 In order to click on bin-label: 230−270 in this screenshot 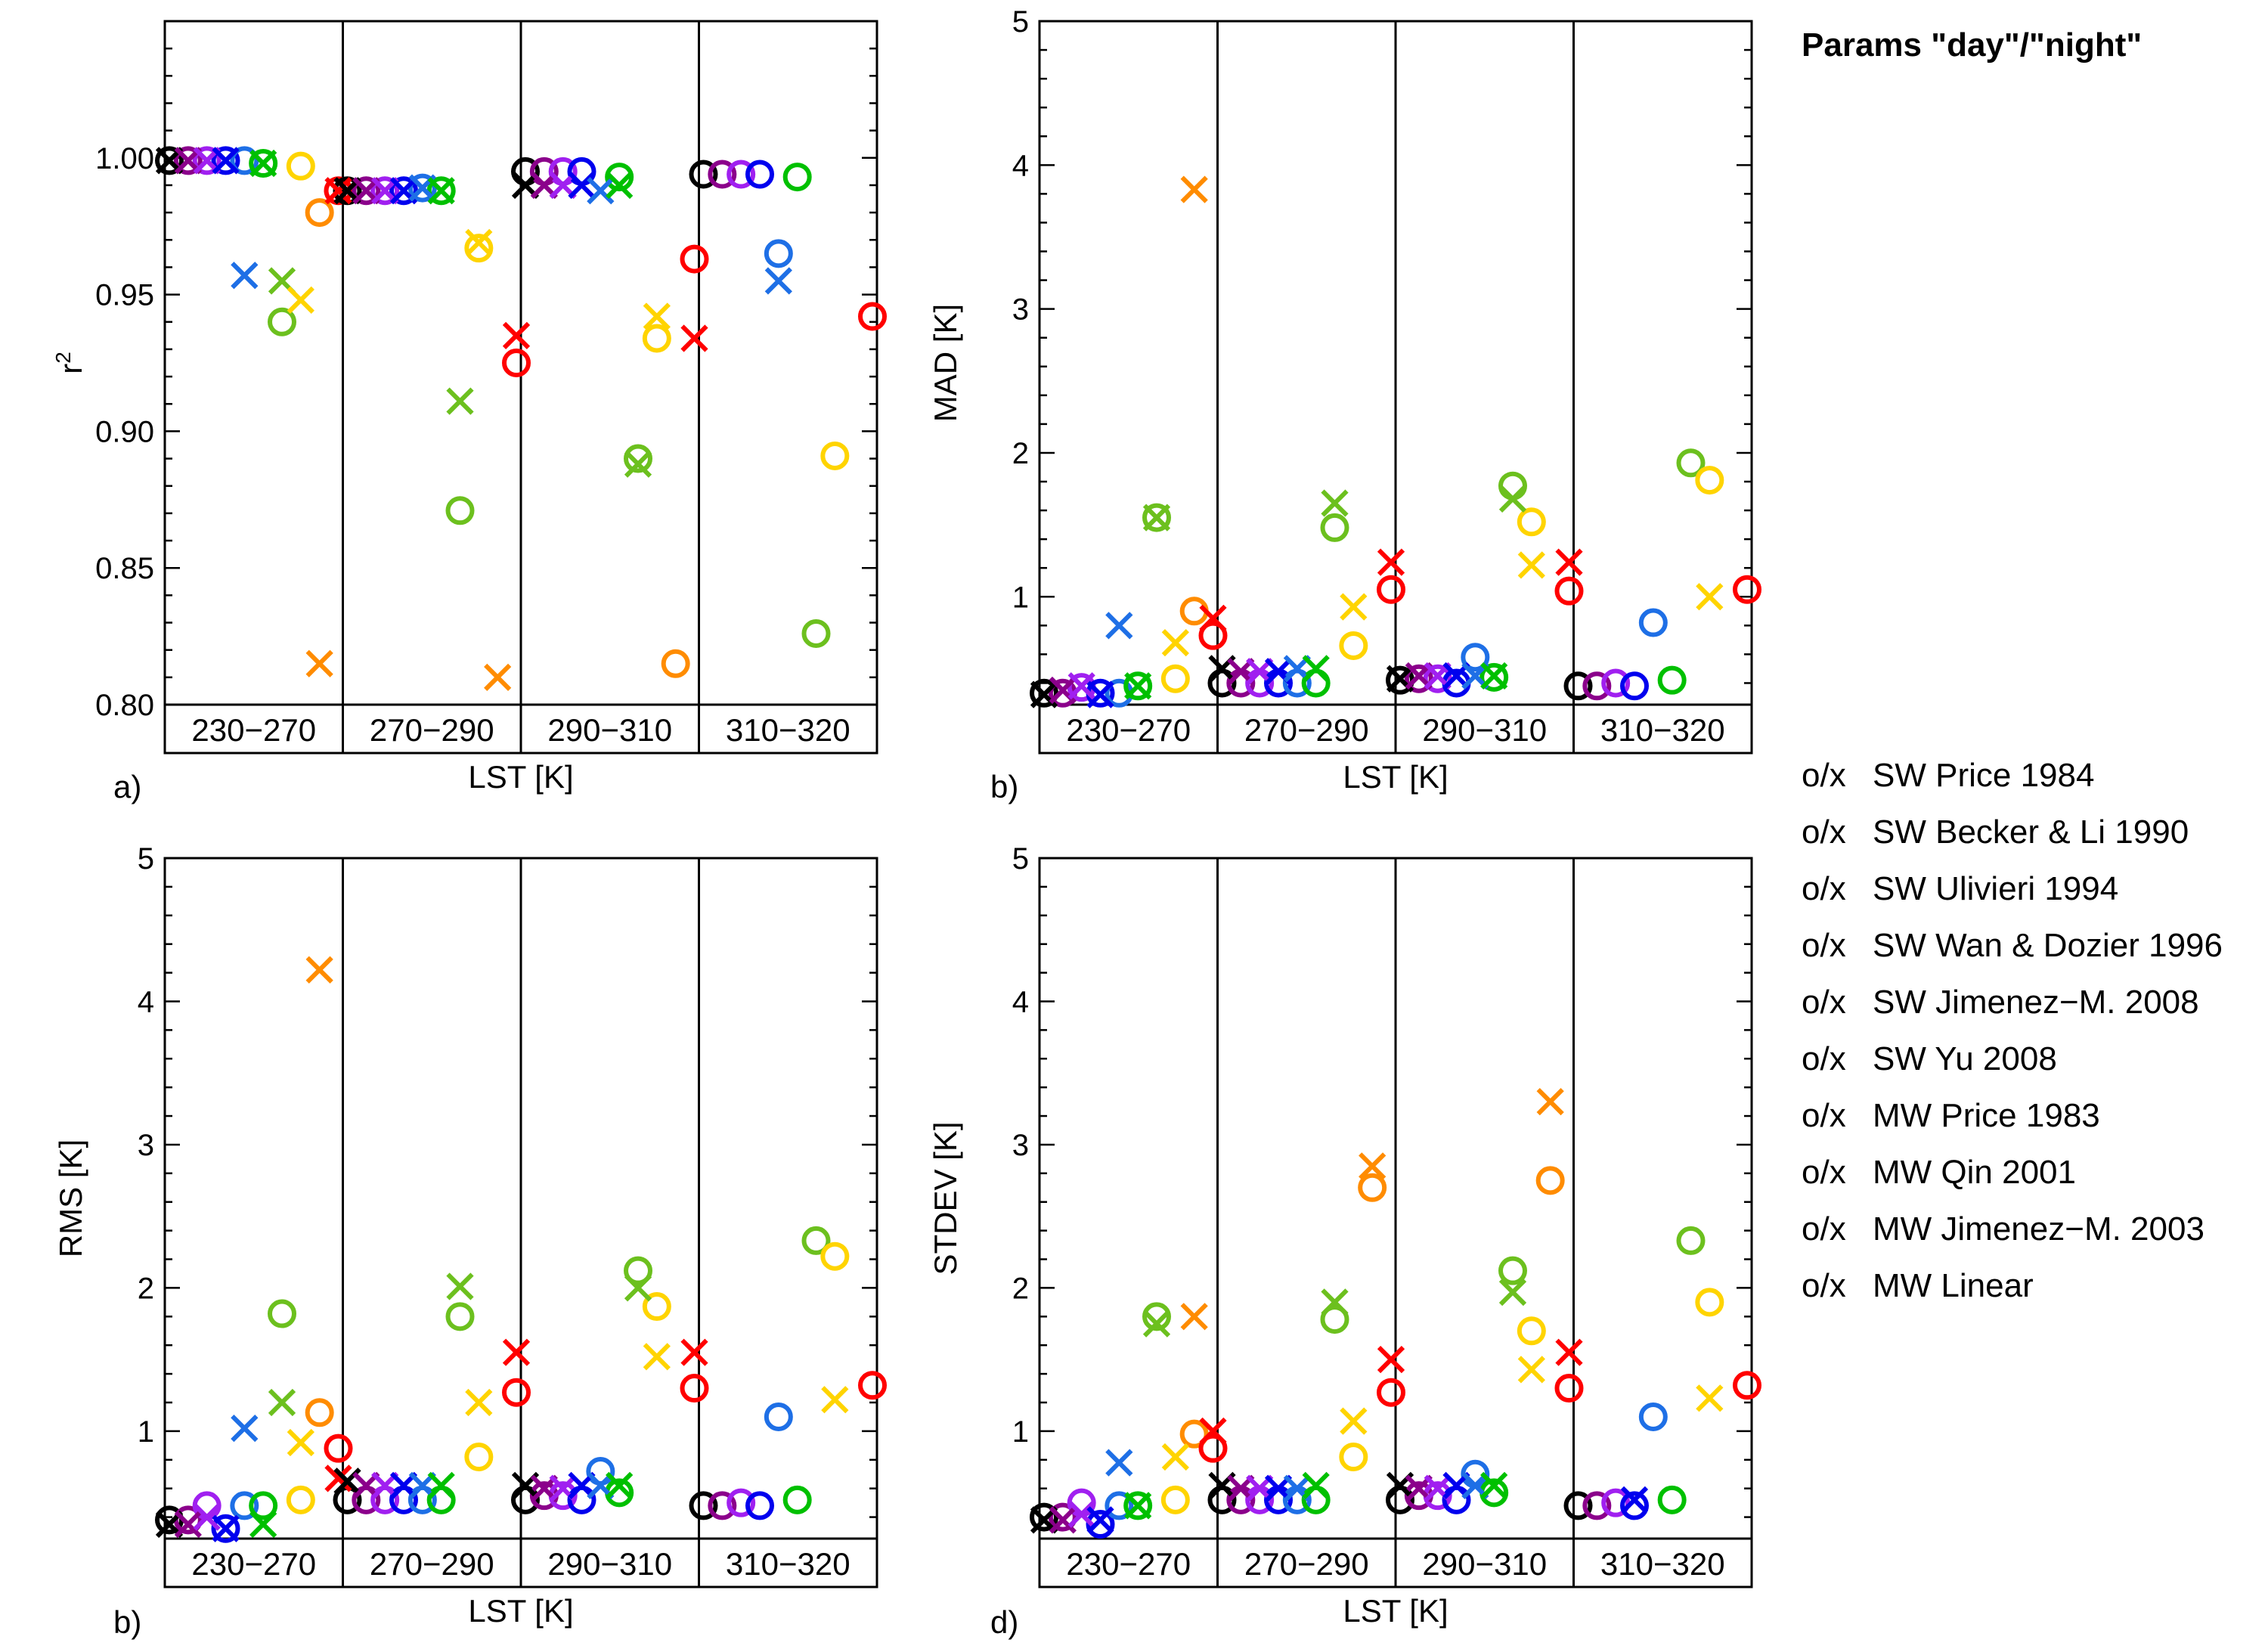, I will do `click(1128, 730)`.